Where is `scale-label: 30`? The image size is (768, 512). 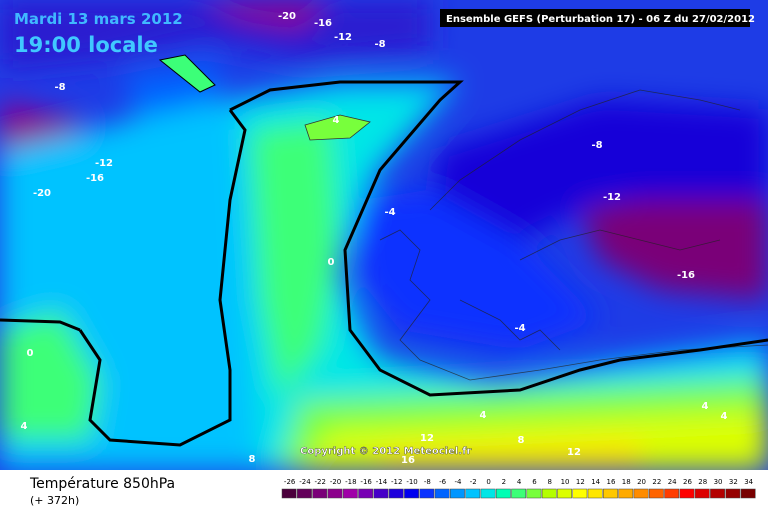
scale-label: 30 is located at coordinates (718, 482).